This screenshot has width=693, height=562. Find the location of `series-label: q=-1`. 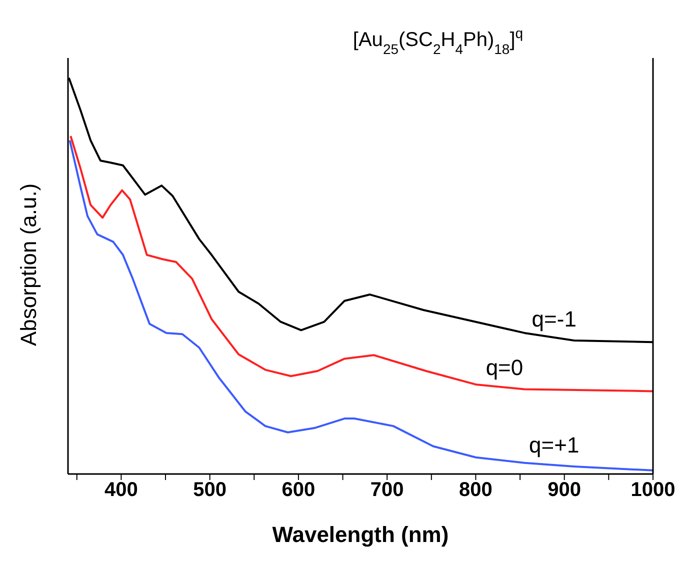

series-label: q=-1 is located at coordinates (554, 319).